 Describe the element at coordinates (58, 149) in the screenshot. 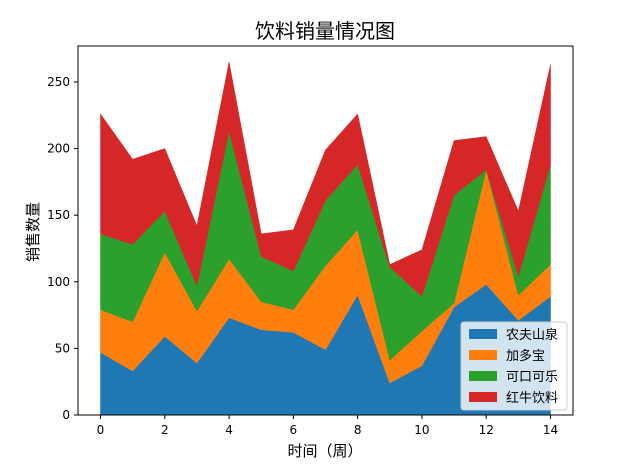

I see `y-tick-label: 200` at that location.